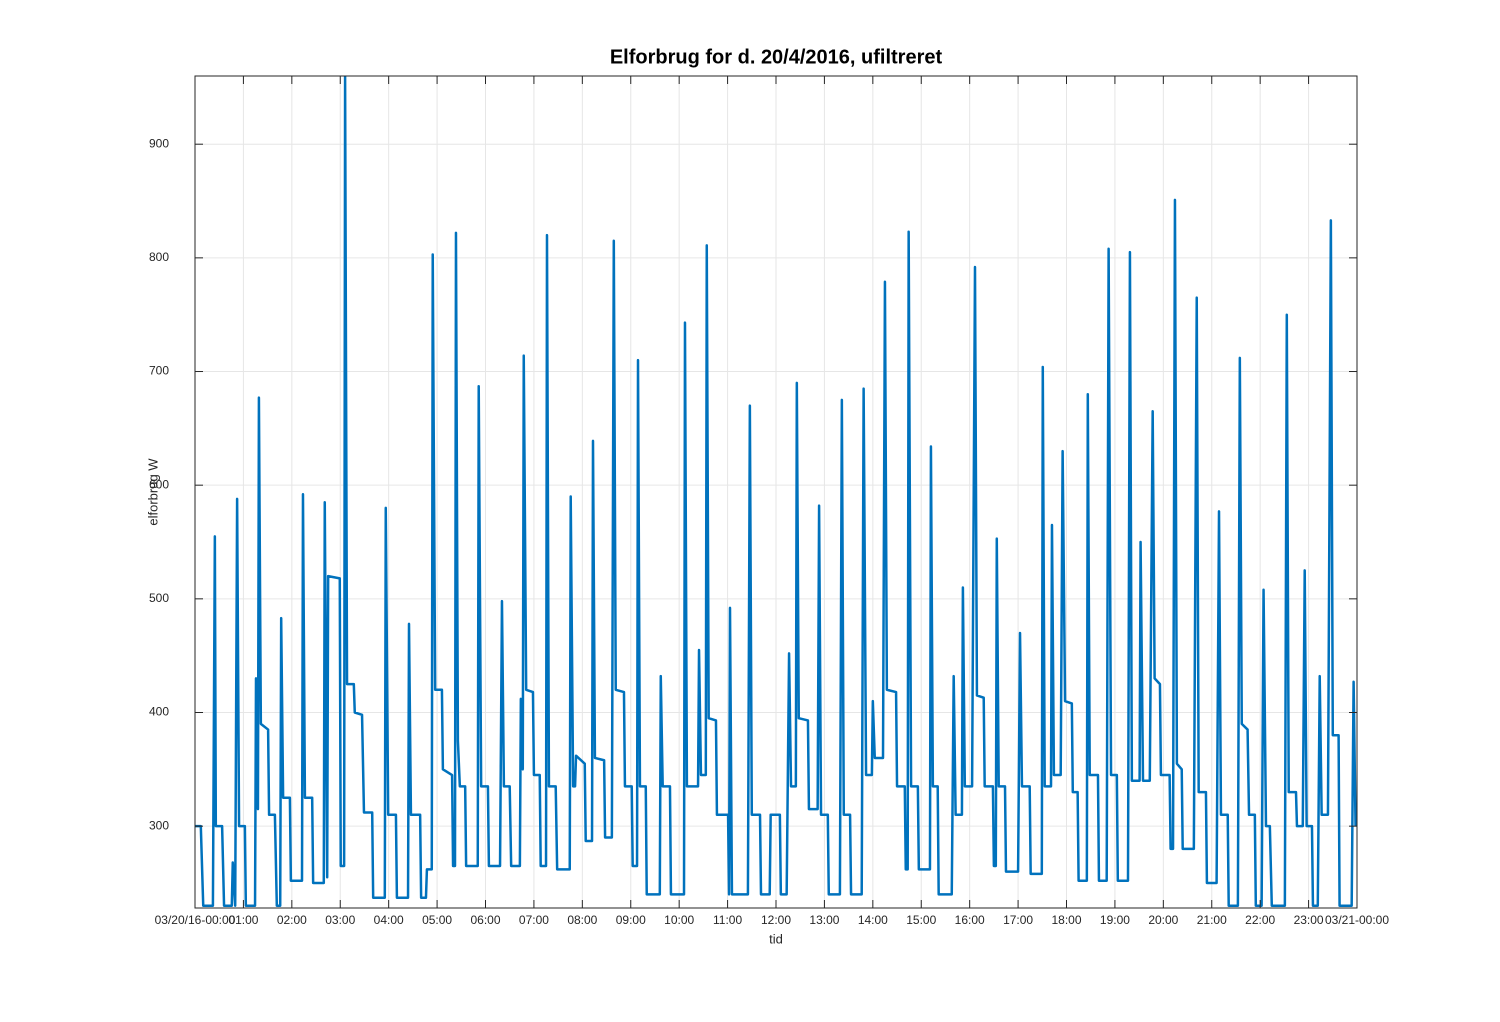  What do you see at coordinates (776, 57) in the screenshot?
I see `chart-title: Elforbrug for d. 20/4/2016, ufiltreret` at bounding box center [776, 57].